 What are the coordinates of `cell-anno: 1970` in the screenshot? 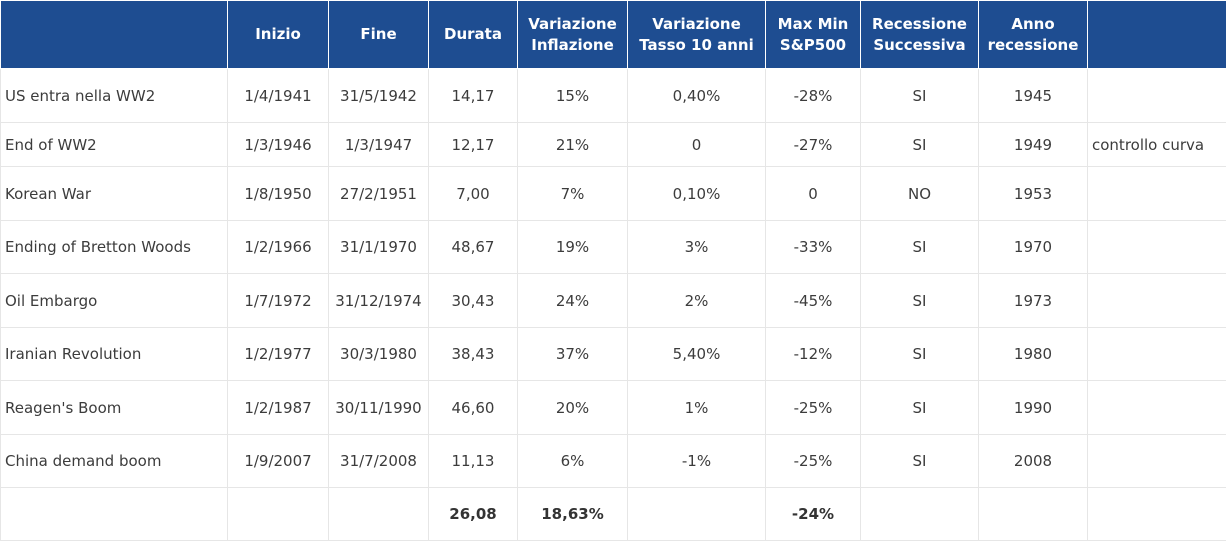 It's located at (1033, 247).